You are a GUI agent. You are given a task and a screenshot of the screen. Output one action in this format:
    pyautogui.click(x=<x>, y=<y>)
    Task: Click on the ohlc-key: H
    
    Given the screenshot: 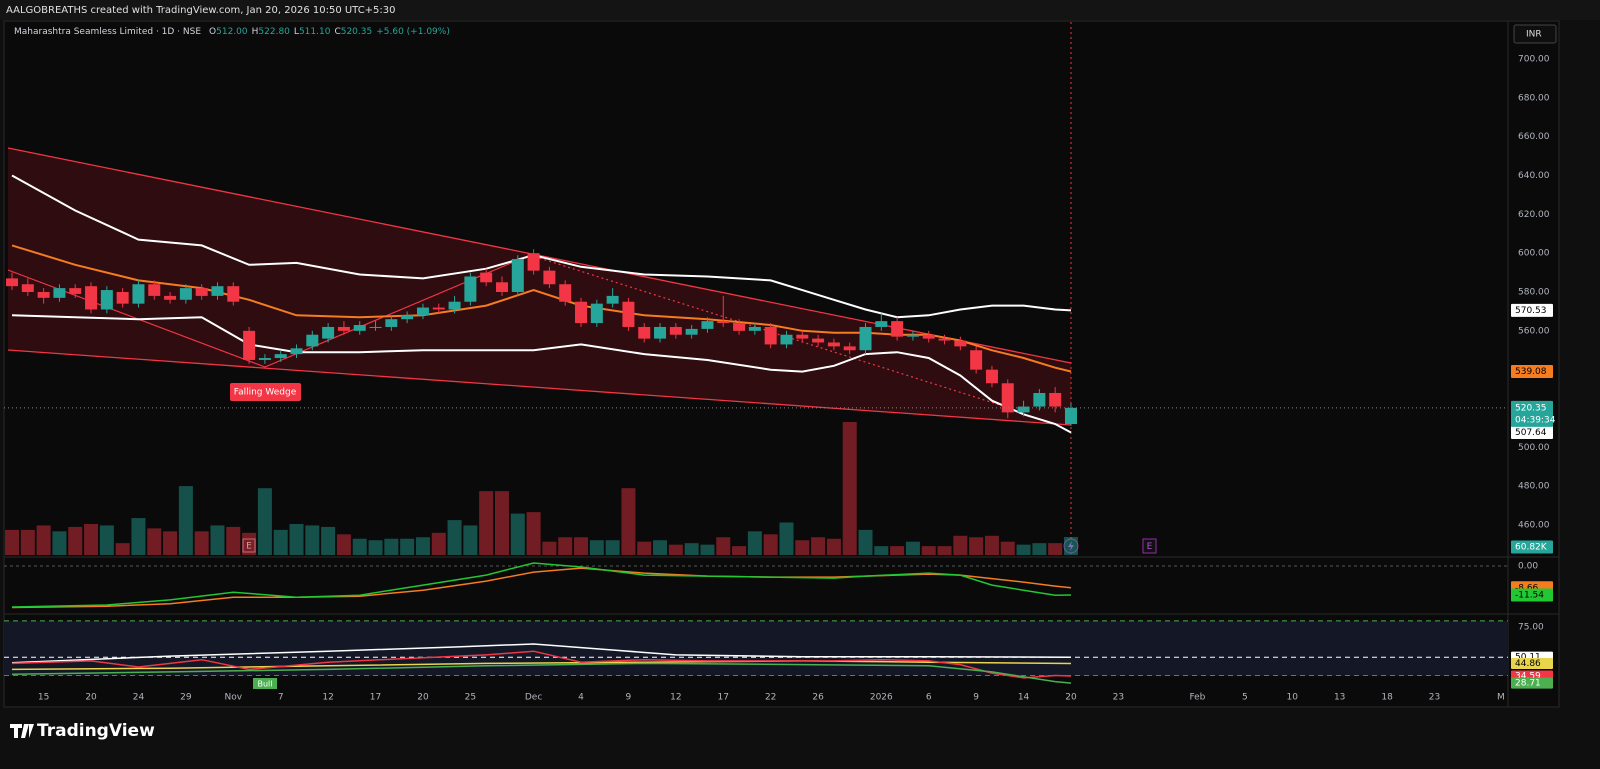 What is the action you would take?
    pyautogui.click(x=255, y=32)
    